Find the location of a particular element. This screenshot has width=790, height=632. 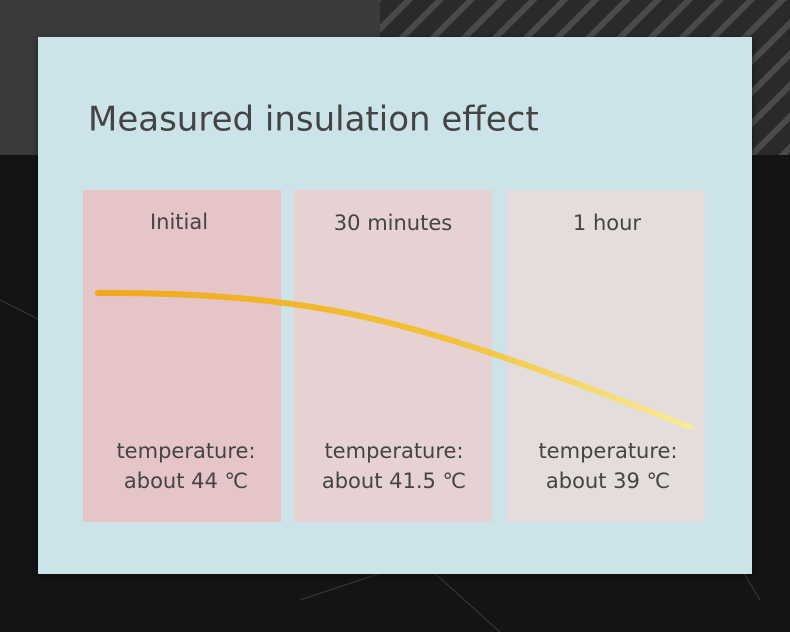

panel-label: 30 minutes is located at coordinates (393, 223).